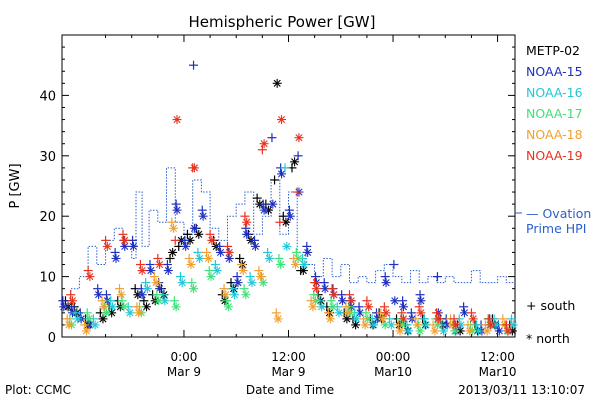 This screenshot has height=400, width=600. What do you see at coordinates (47, 96) in the screenshot?
I see `y-tick-label: 40` at bounding box center [47, 96].